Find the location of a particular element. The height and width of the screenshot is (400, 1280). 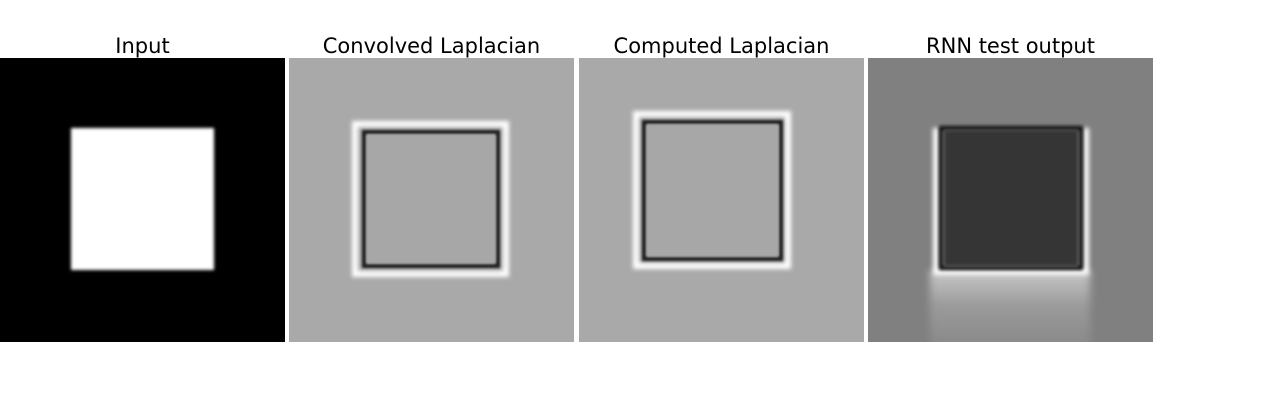

convolved-inner-edge is located at coordinates (431, 199).